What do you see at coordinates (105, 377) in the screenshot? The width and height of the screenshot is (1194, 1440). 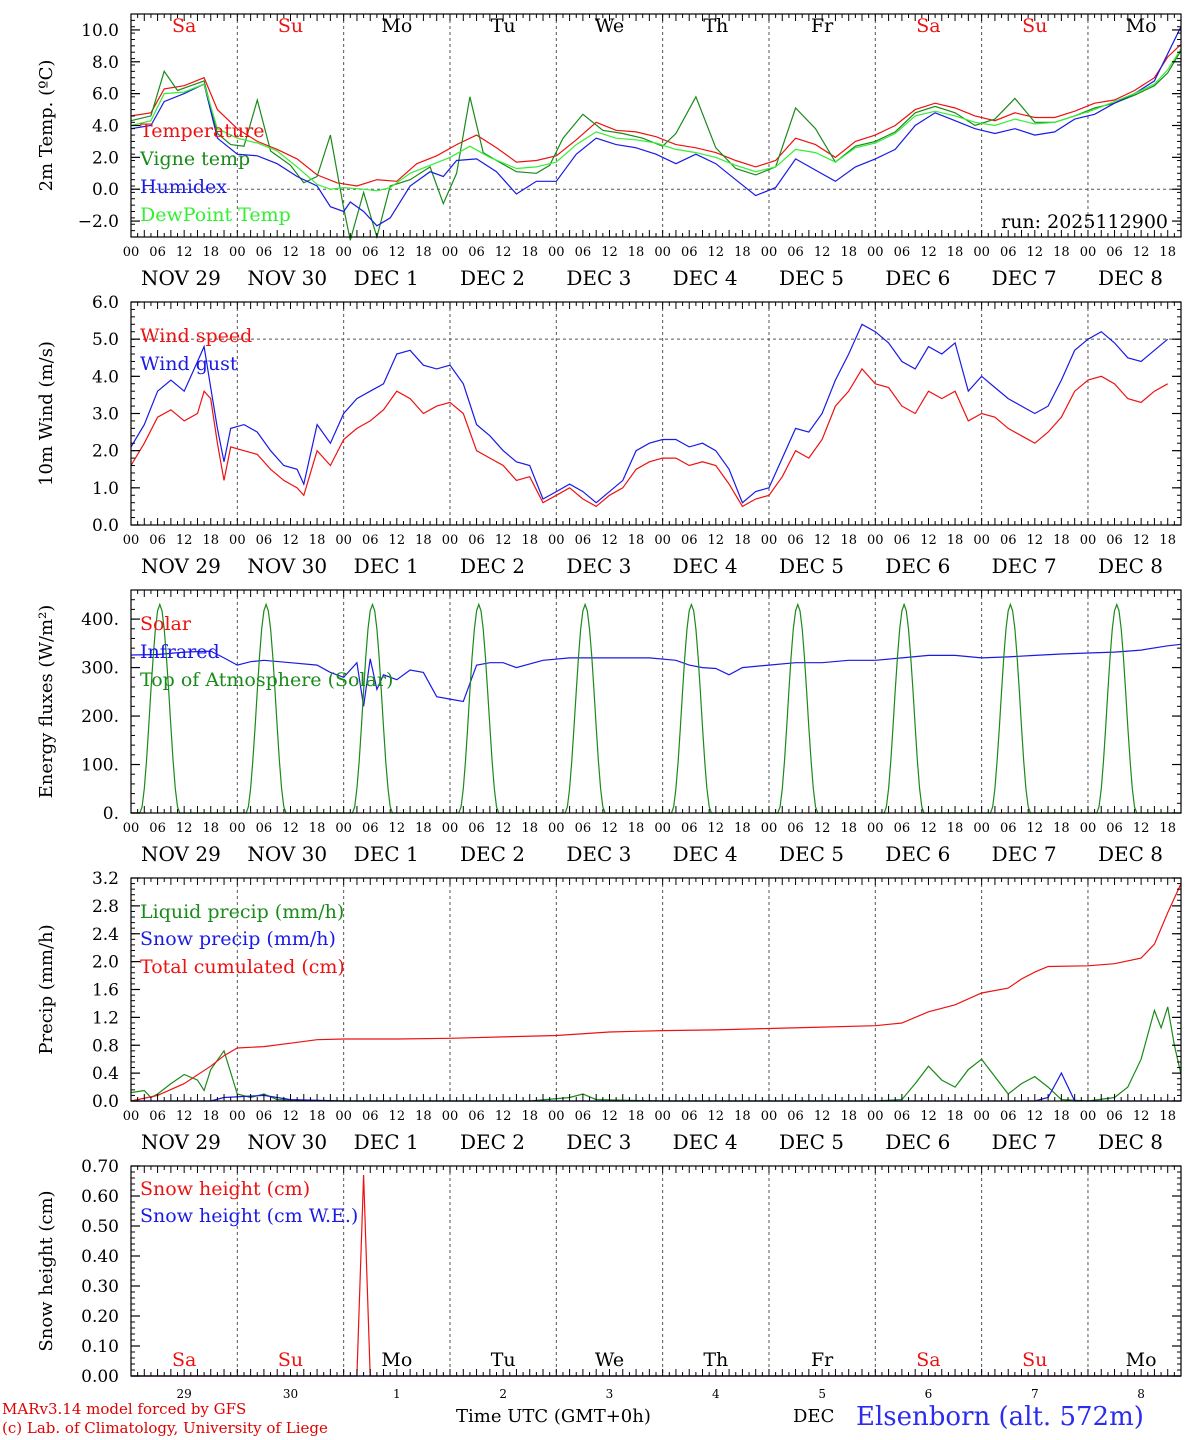 I see `y-tick-label: 4.0` at bounding box center [105, 377].